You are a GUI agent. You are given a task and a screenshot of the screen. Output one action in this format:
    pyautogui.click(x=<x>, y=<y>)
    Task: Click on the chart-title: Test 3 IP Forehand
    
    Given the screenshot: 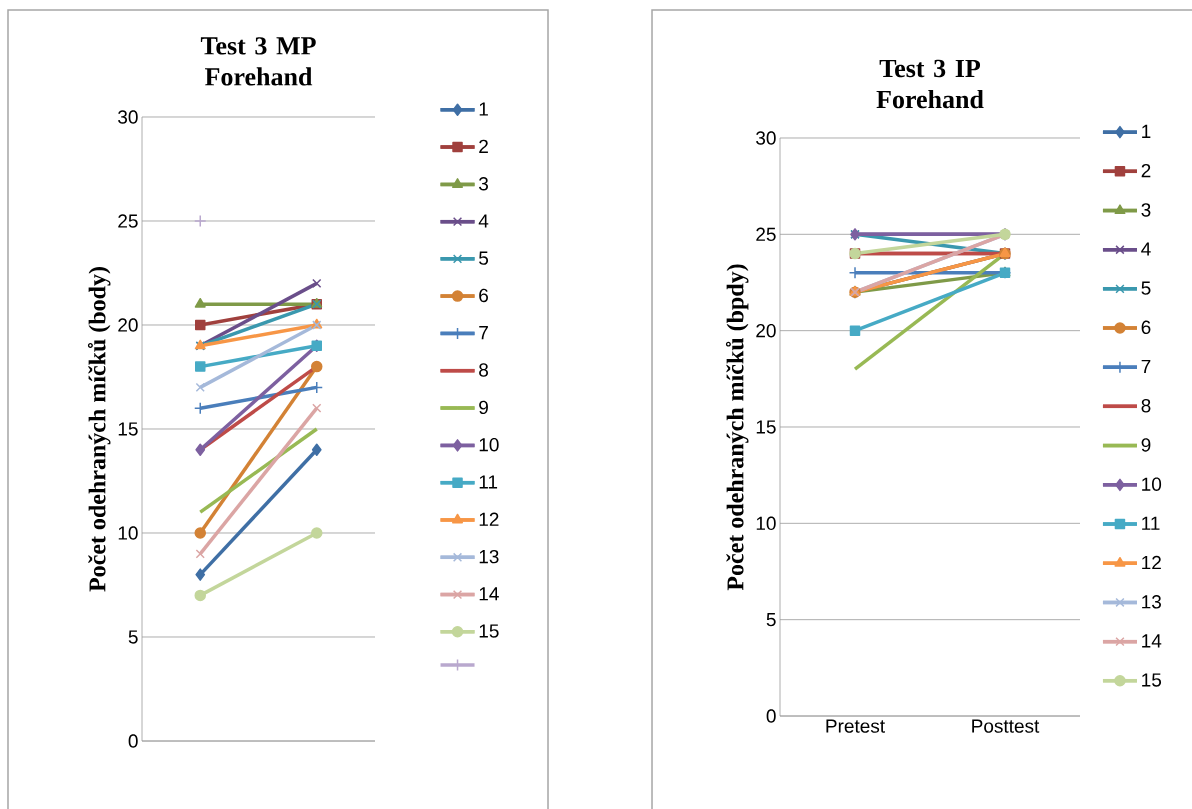 What is the action you would take?
    pyautogui.click(x=930, y=84)
    